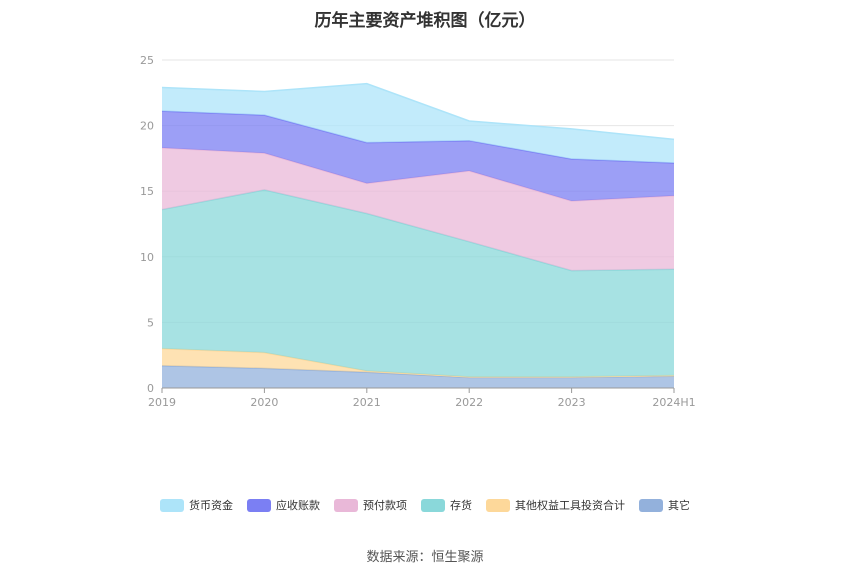  I want to click on legend-label: 存货, so click(461, 505).